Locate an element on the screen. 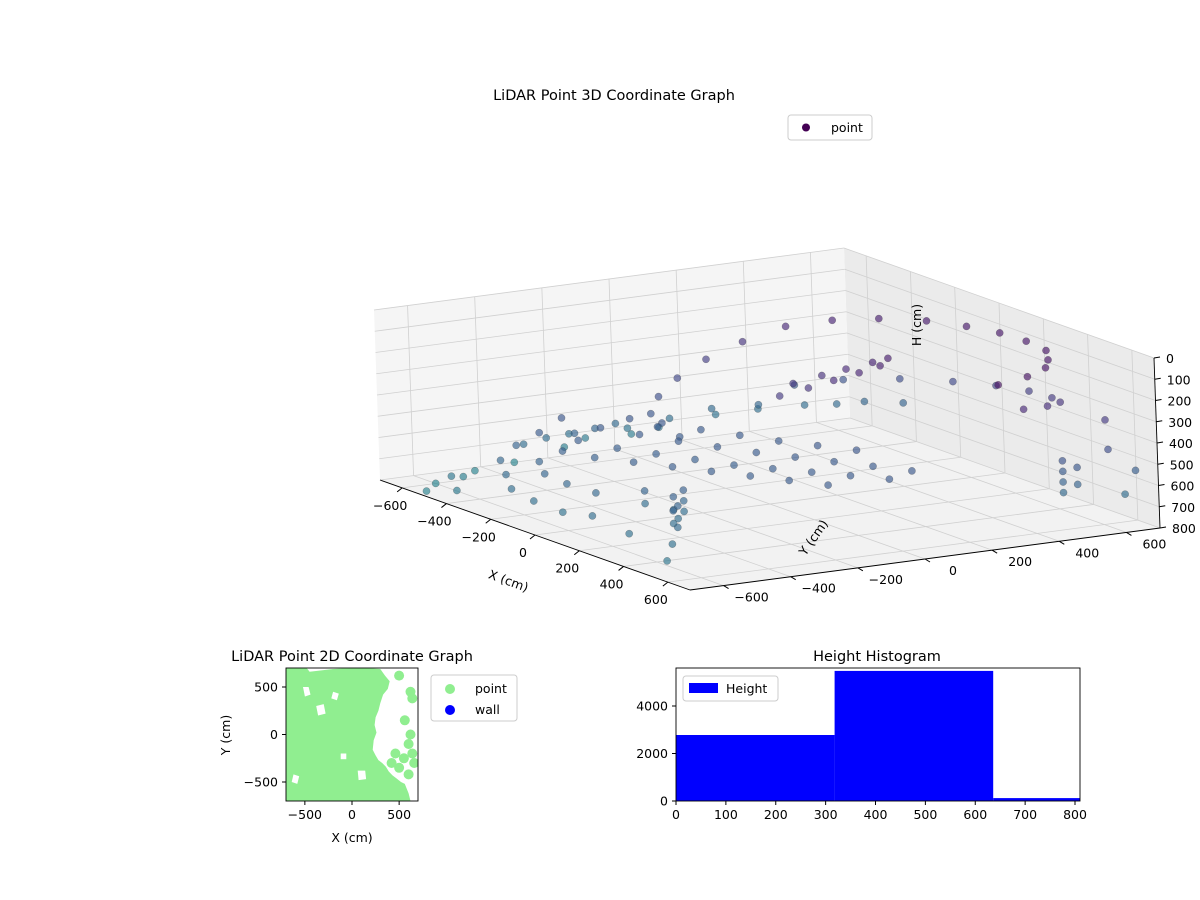 The width and height of the screenshot is (1200, 900). chart-2d-area is located at coordinates (352, 734).